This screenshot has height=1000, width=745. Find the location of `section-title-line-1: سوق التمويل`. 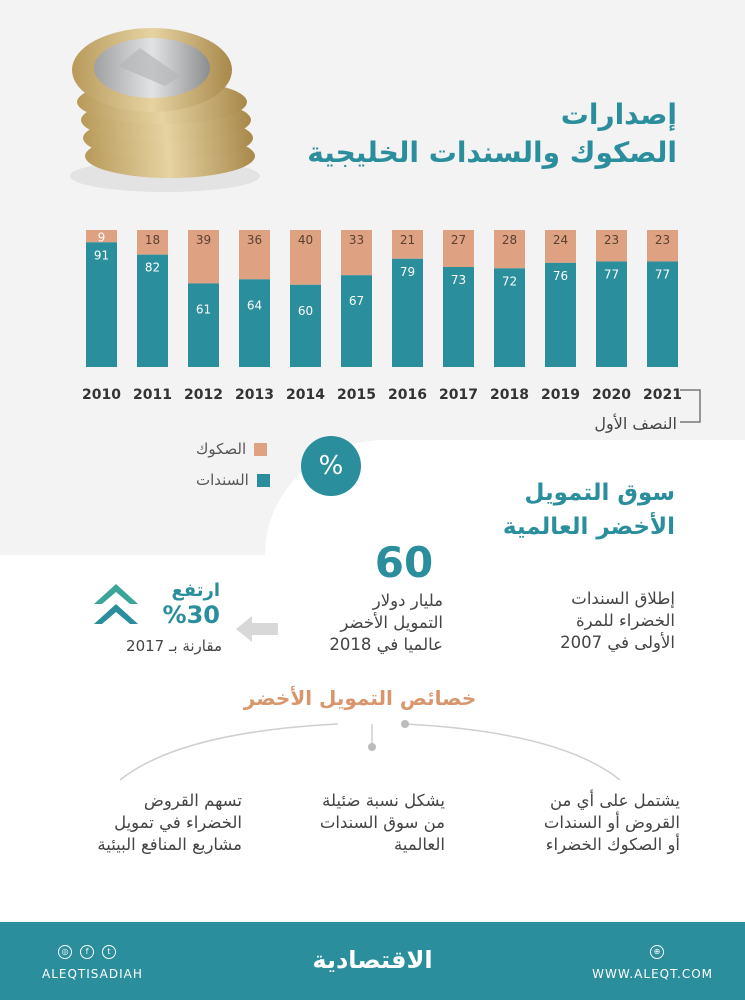

section-title-line-1: سوق التمويل is located at coordinates (599, 493).